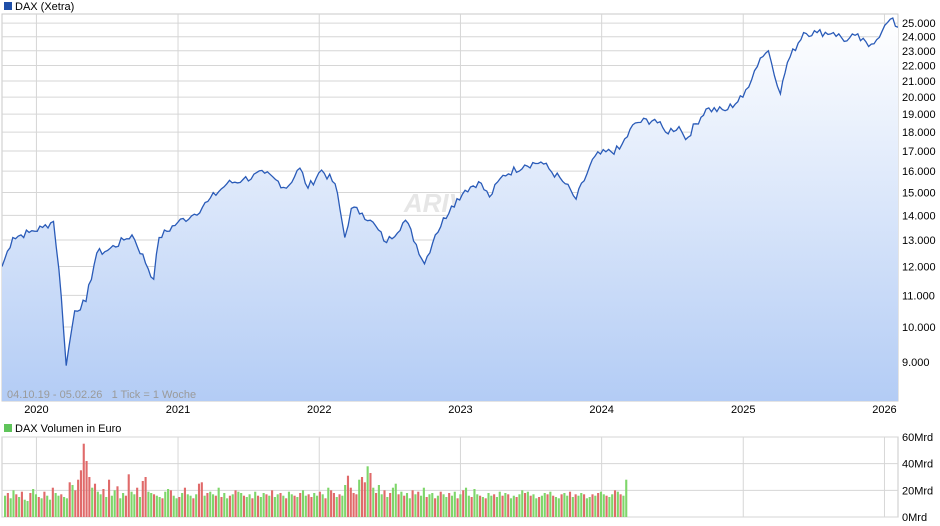 This screenshot has width=940, height=526. What do you see at coordinates (917, 465) in the screenshot?
I see `volume-y-tick-label: 40Mrd` at bounding box center [917, 465].